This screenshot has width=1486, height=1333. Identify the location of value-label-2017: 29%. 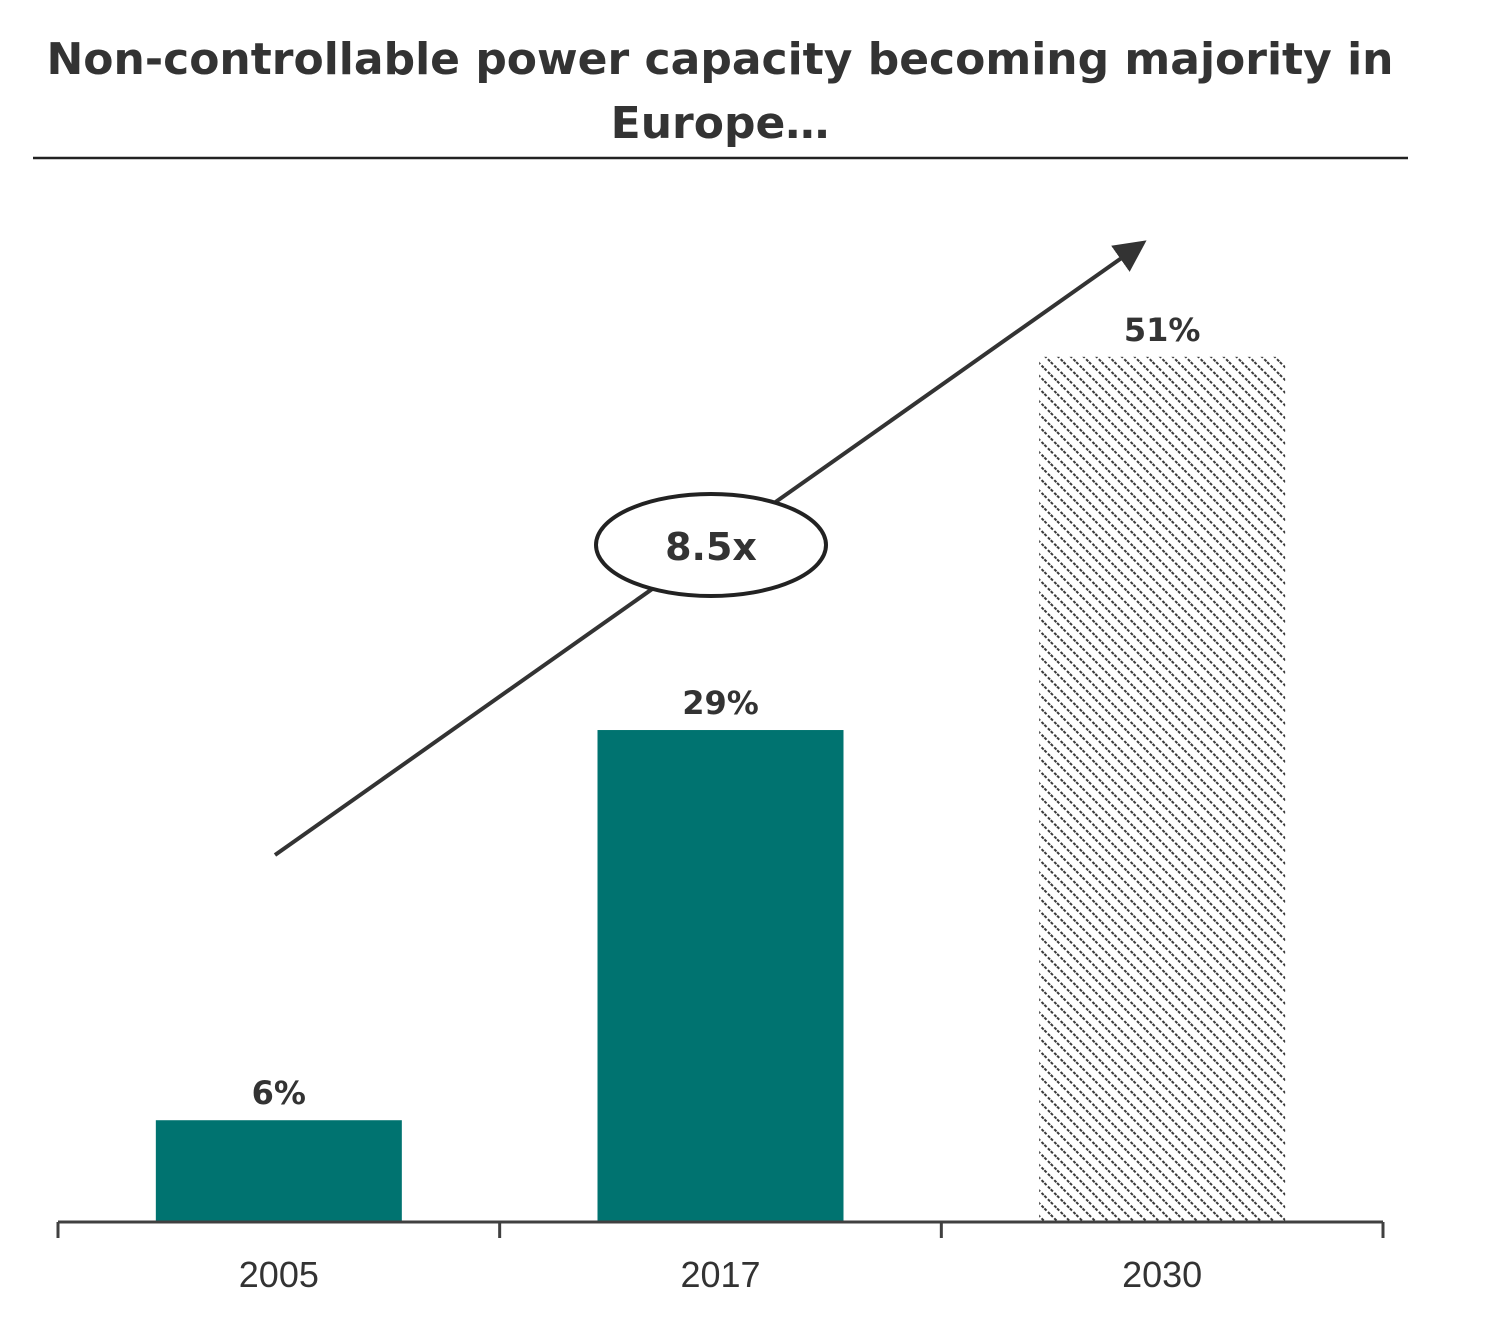
(720, 703).